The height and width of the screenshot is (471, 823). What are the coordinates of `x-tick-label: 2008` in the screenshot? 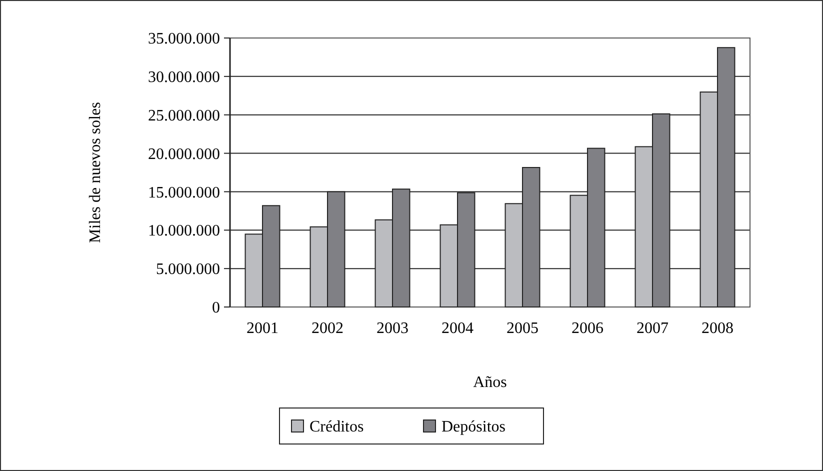 It's located at (718, 328).